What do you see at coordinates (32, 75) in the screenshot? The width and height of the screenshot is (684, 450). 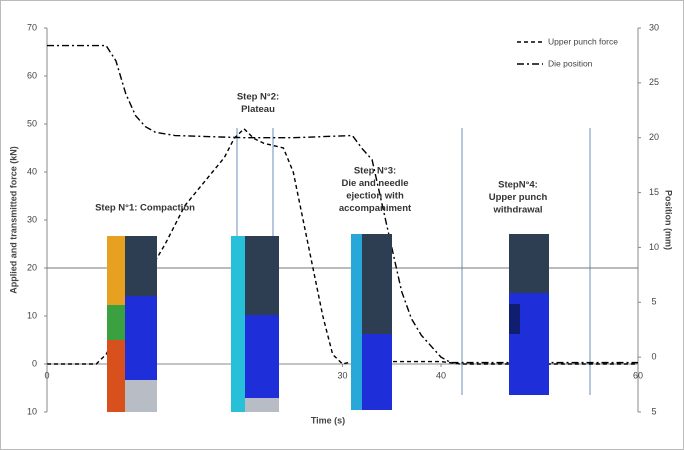 I see `y-tick-label: 60` at bounding box center [32, 75].